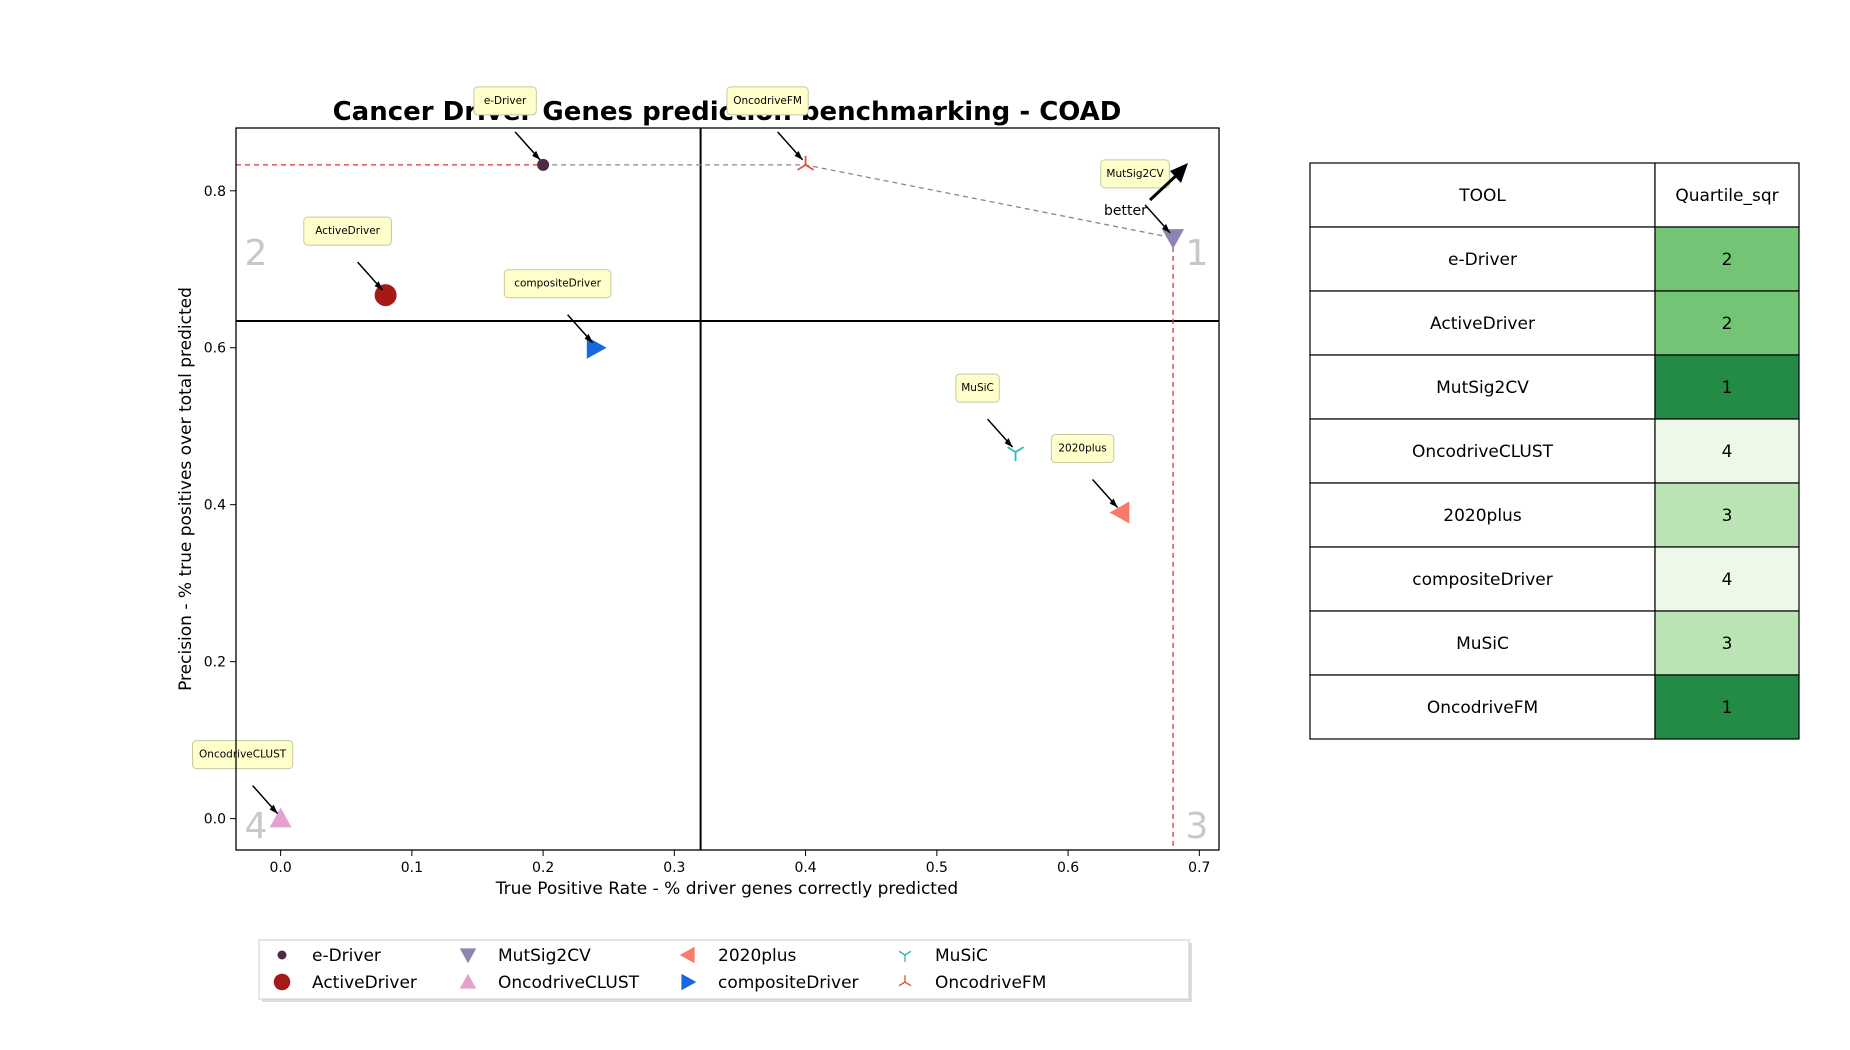 The width and height of the screenshot is (1850, 1050). I want to click on legend-marker-2020plus, so click(687, 955).